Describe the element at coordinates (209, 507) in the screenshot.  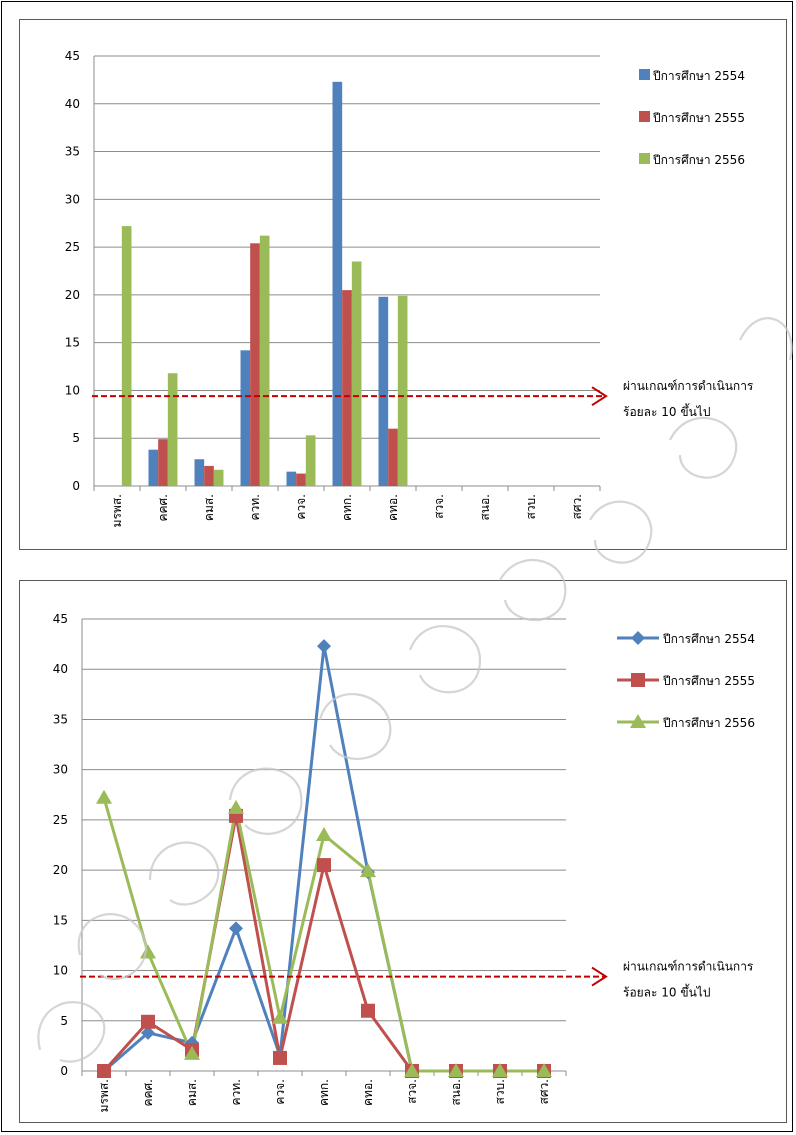
I see `x-tick-label: คมส.` at that location.